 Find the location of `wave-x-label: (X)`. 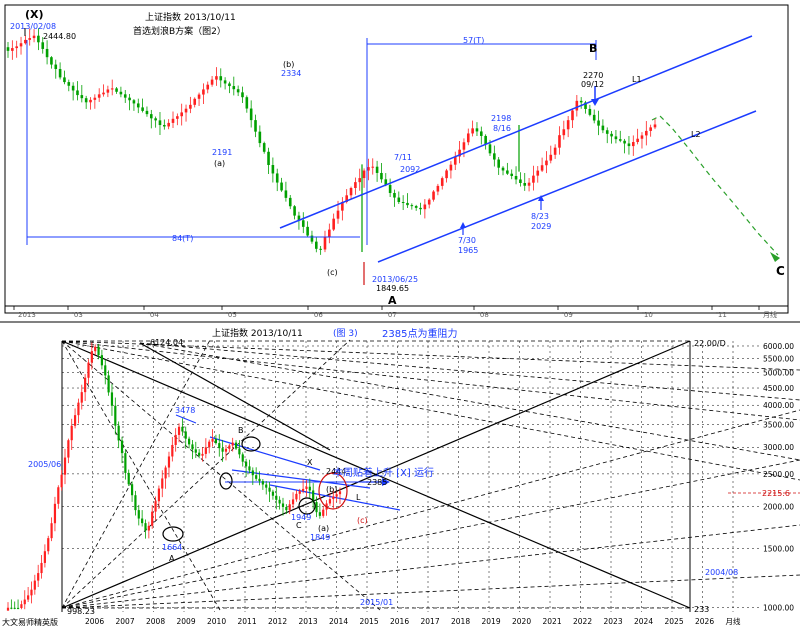

wave-x-label: (X) is located at coordinates (34, 14).